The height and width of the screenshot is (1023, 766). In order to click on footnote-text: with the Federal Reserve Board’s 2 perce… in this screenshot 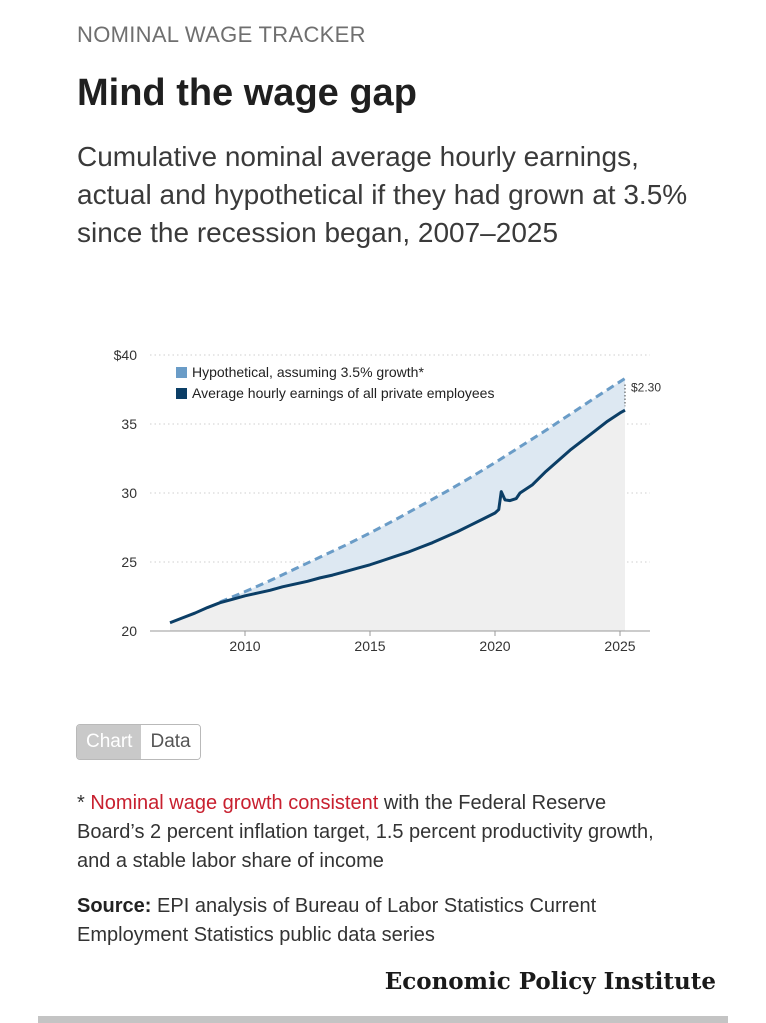, I will do `click(365, 832)`.